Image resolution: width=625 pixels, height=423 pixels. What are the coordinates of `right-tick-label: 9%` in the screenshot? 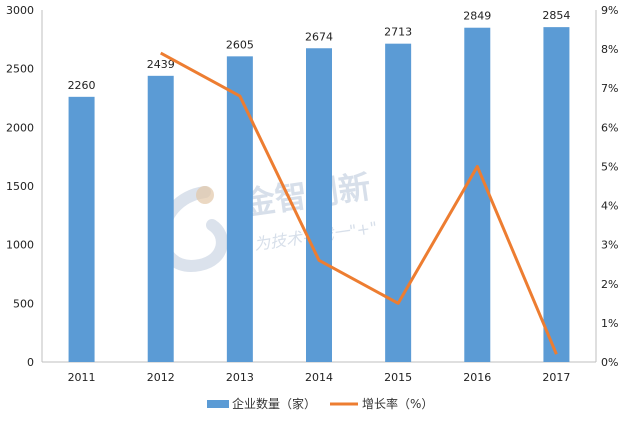 It's located at (609, 10).